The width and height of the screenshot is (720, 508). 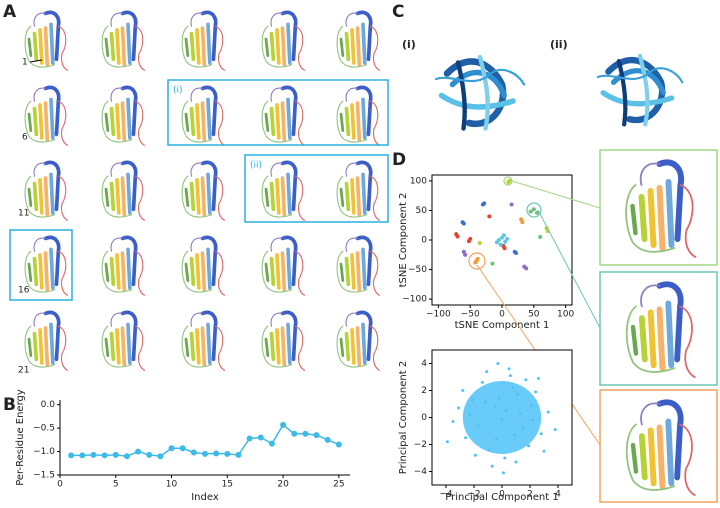 What do you see at coordinates (502, 240) in the screenshot?
I see `plot-frame` at bounding box center [502, 240].